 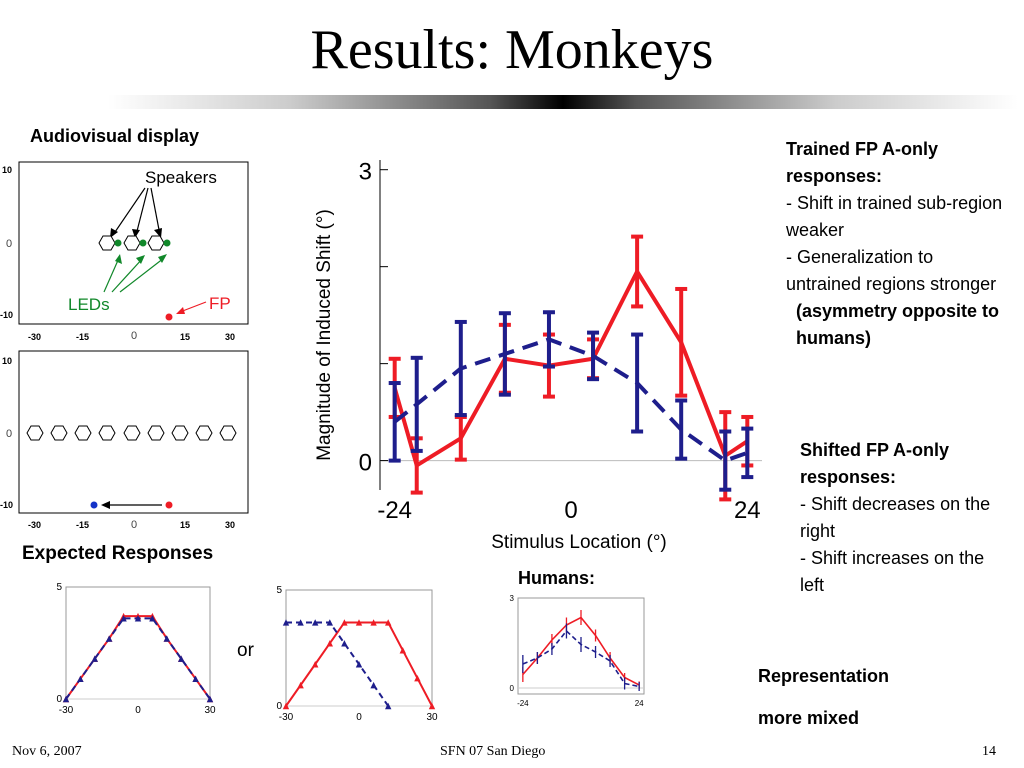 What do you see at coordinates (875, 463) in the screenshot?
I see `shifted-heading: Shifted FP A-only responses:` at bounding box center [875, 463].